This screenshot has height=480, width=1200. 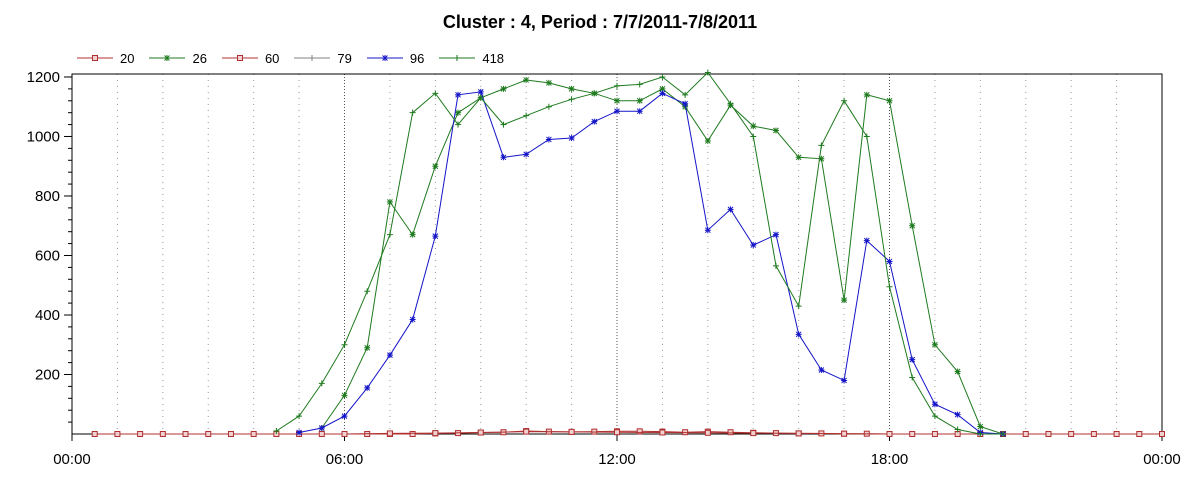 I want to click on legend-item-26: 26, so click(x=177, y=58).